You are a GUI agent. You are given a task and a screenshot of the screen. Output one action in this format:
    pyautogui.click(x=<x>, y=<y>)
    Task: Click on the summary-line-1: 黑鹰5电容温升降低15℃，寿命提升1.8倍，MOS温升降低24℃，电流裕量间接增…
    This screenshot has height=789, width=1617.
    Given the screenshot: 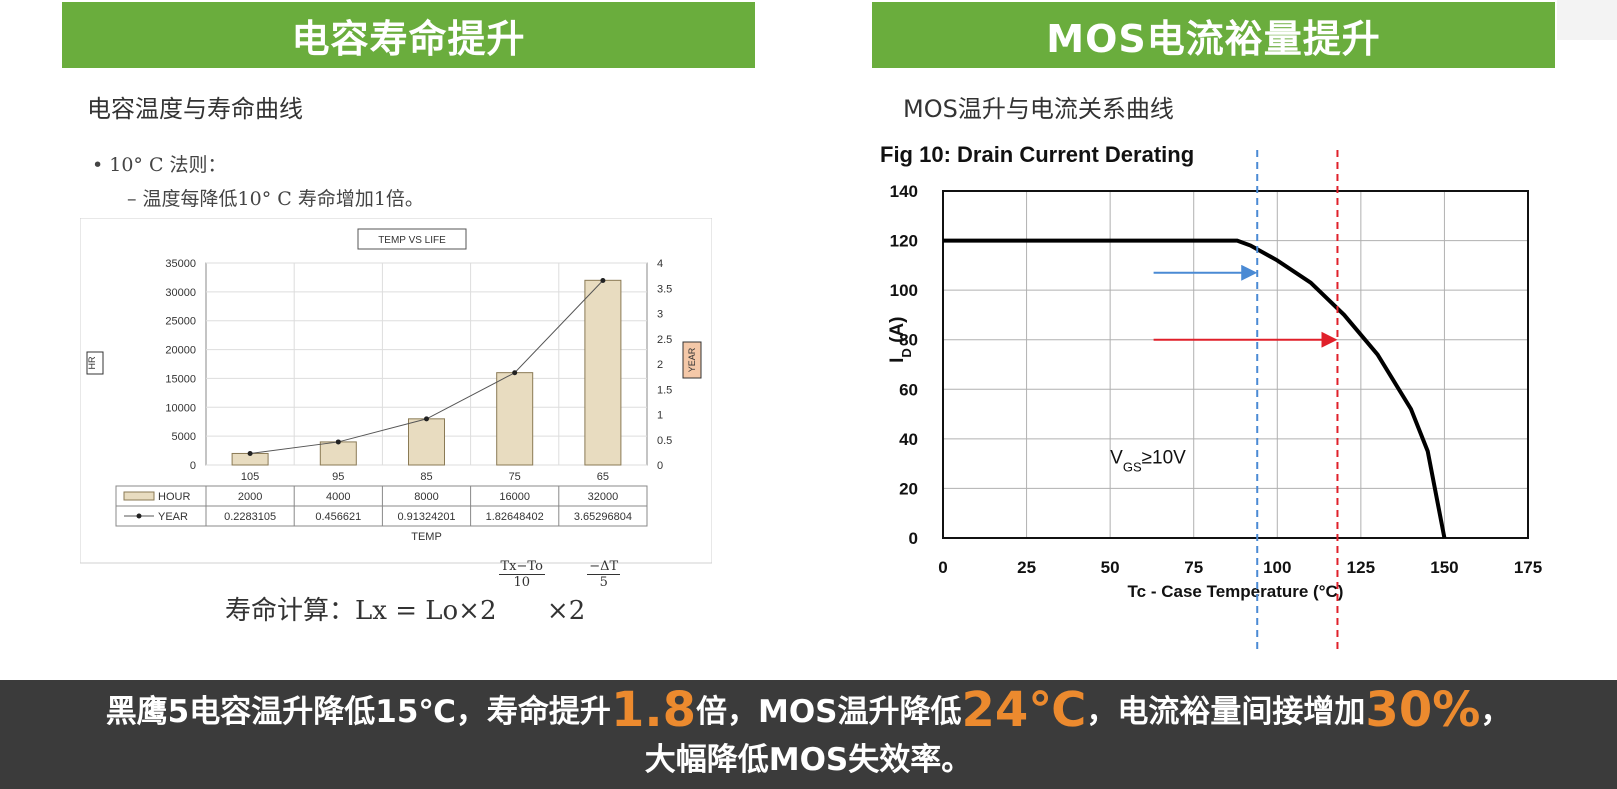 What is the action you would take?
    pyautogui.click(x=808, y=711)
    